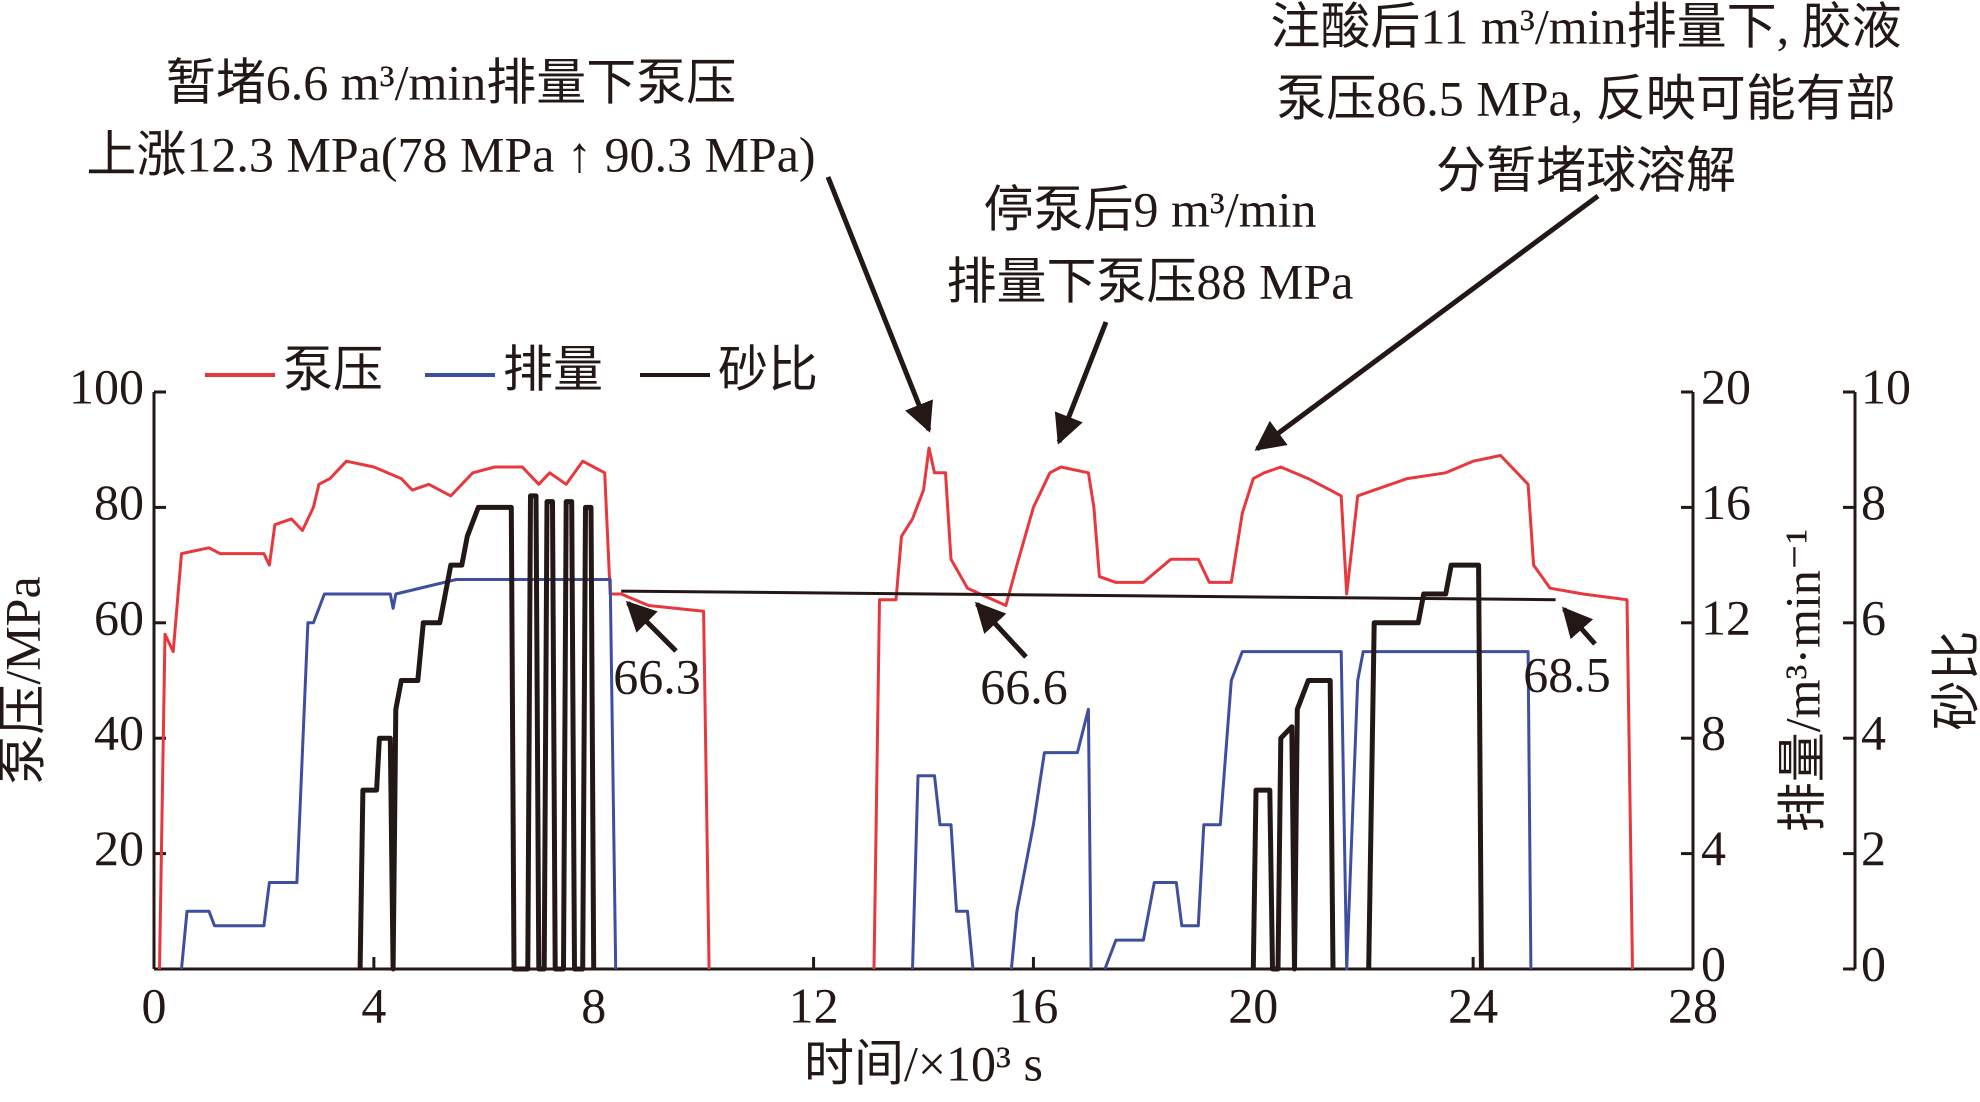 Image resolution: width=1980 pixels, height=1102 pixels. Describe the element at coordinates (1726, 617) in the screenshot. I see `y2-tick-label: 12` at that location.